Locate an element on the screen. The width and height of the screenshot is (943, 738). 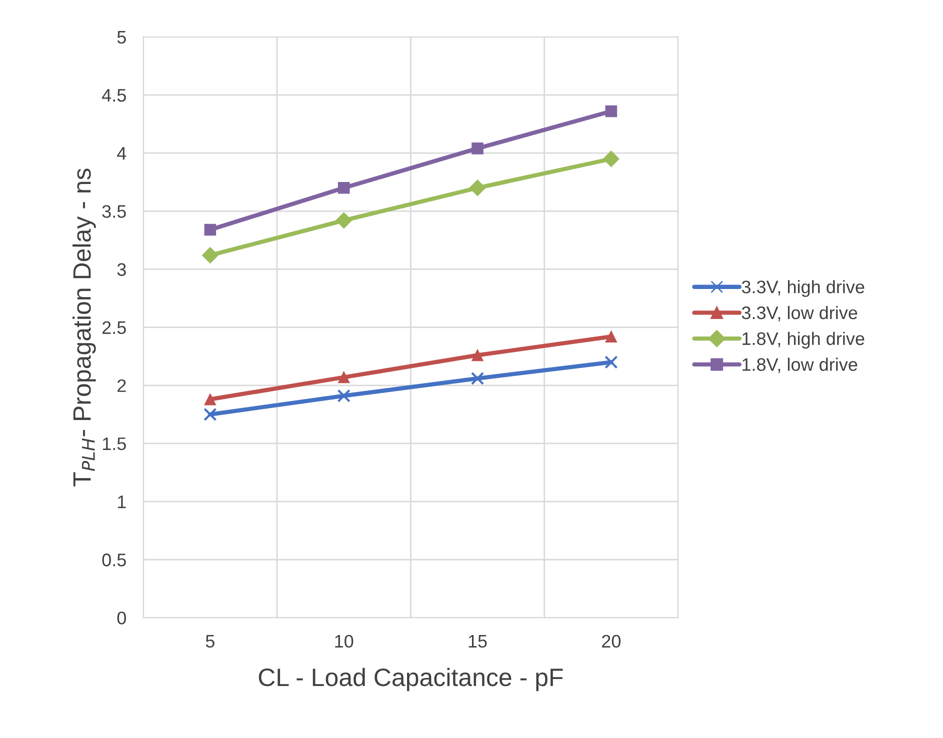
y-tick-label: 2.5 is located at coordinates (114, 327).